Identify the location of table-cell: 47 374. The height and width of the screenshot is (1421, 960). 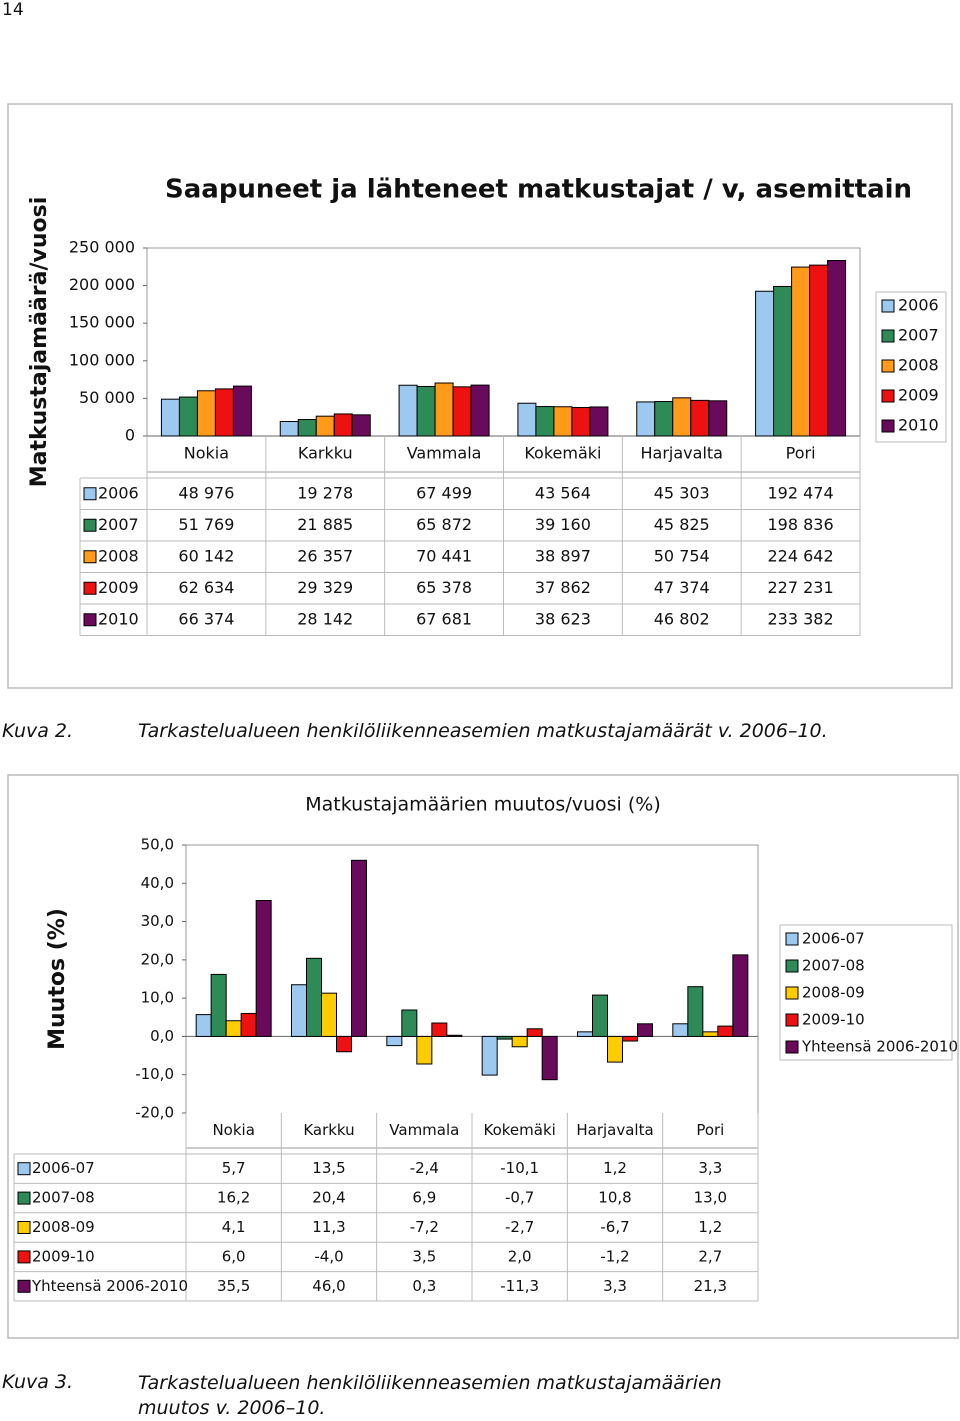
(682, 587).